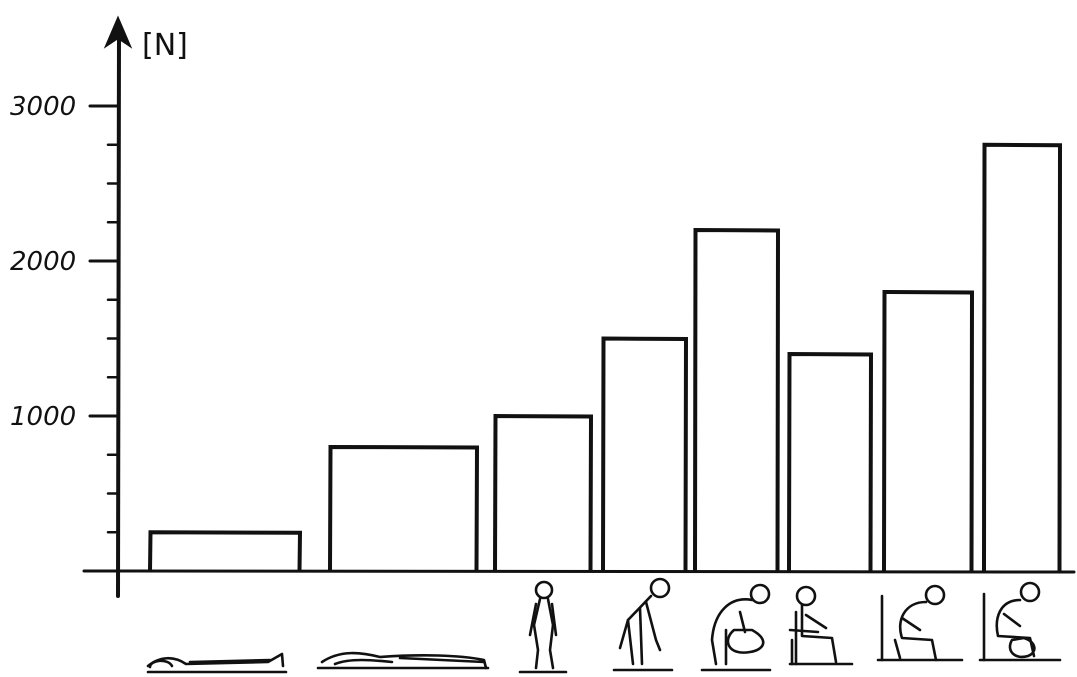 This screenshot has height=677, width=1077. What do you see at coordinates (645, 454) in the screenshot?
I see `bar-standing-bent-forward` at bounding box center [645, 454].